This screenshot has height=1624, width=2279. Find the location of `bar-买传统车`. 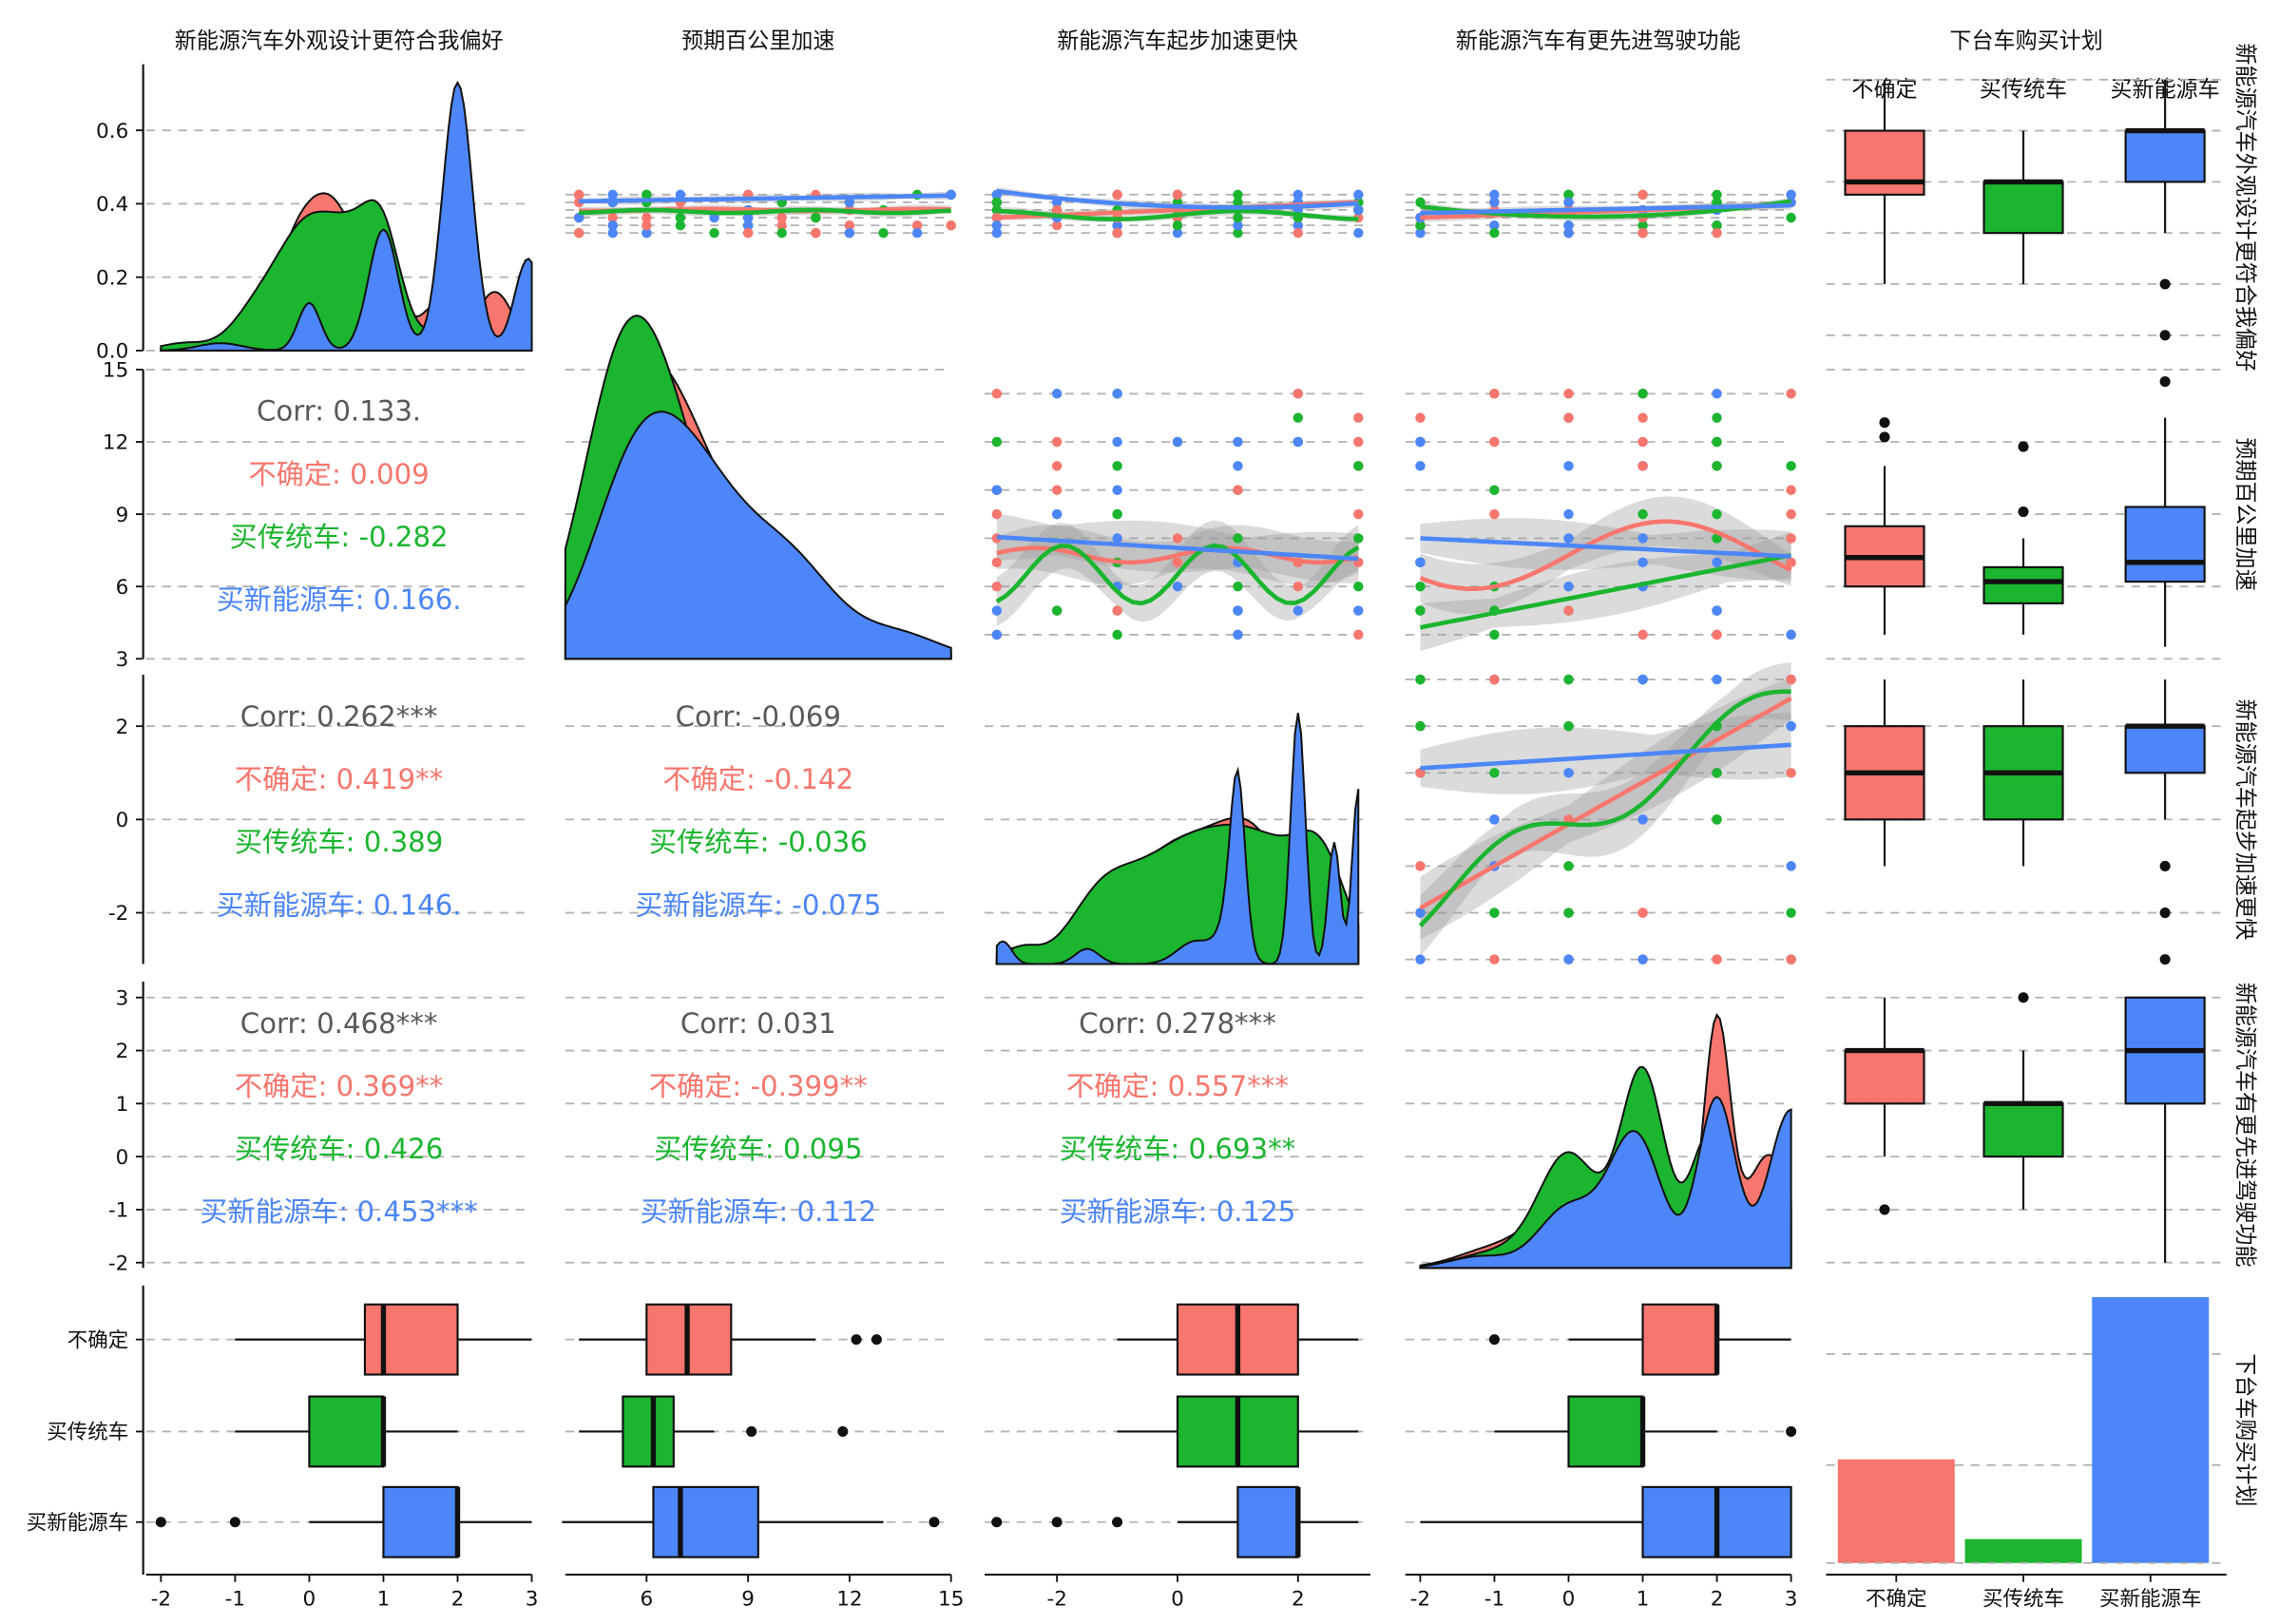

bar-买传统车 is located at coordinates (2023, 1550).